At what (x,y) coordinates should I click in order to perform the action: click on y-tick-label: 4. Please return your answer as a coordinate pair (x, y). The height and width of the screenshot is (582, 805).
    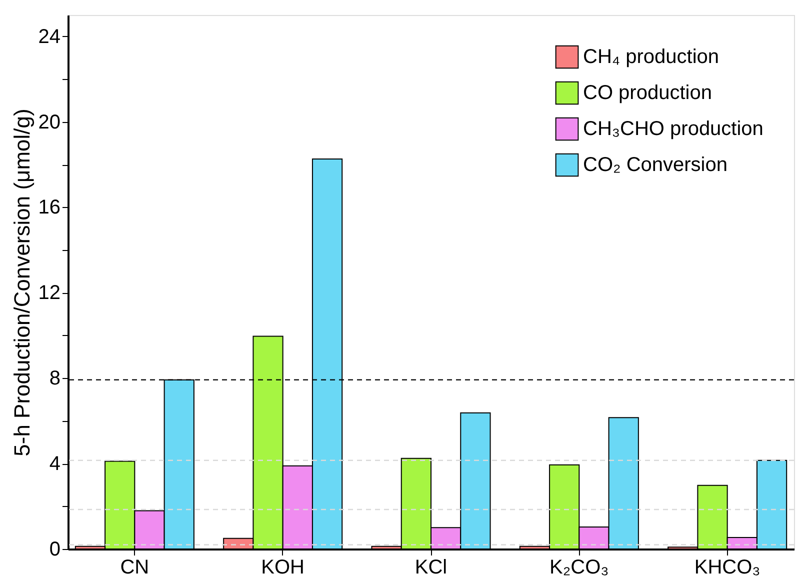
    Looking at the image, I should click on (54, 464).